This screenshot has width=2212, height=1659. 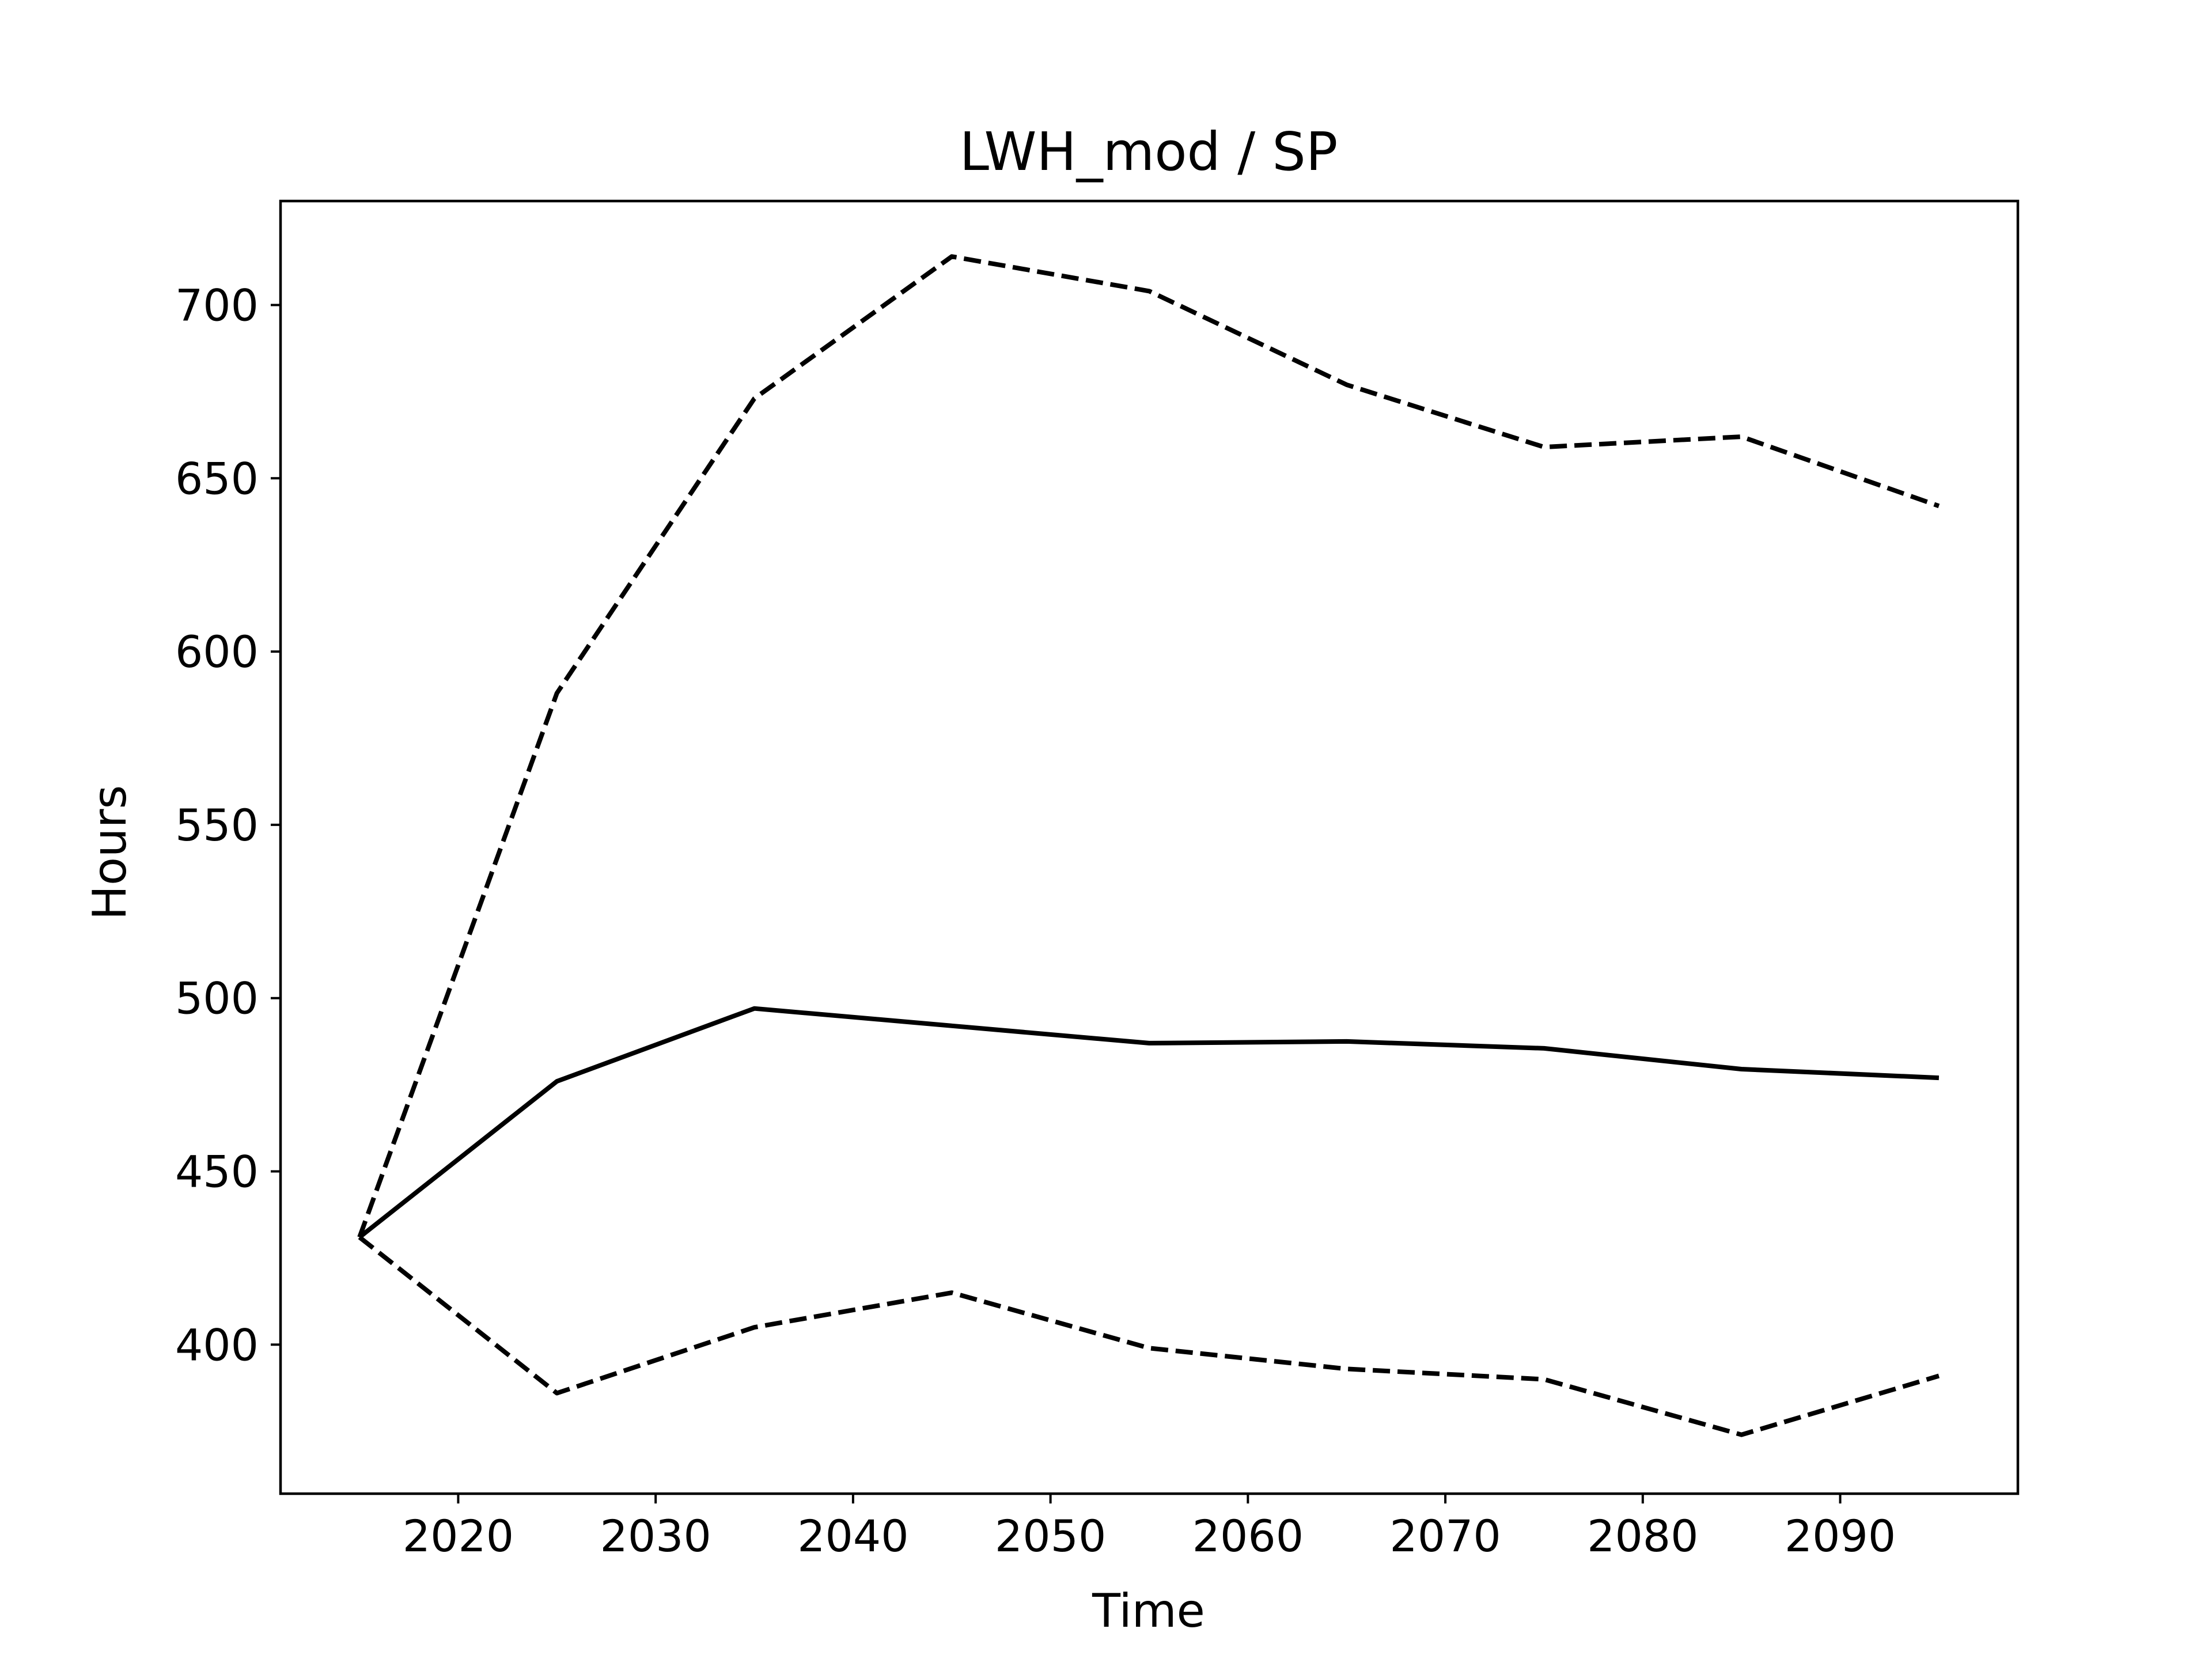 I want to click on y-tick-label: 550, so click(x=217, y=825).